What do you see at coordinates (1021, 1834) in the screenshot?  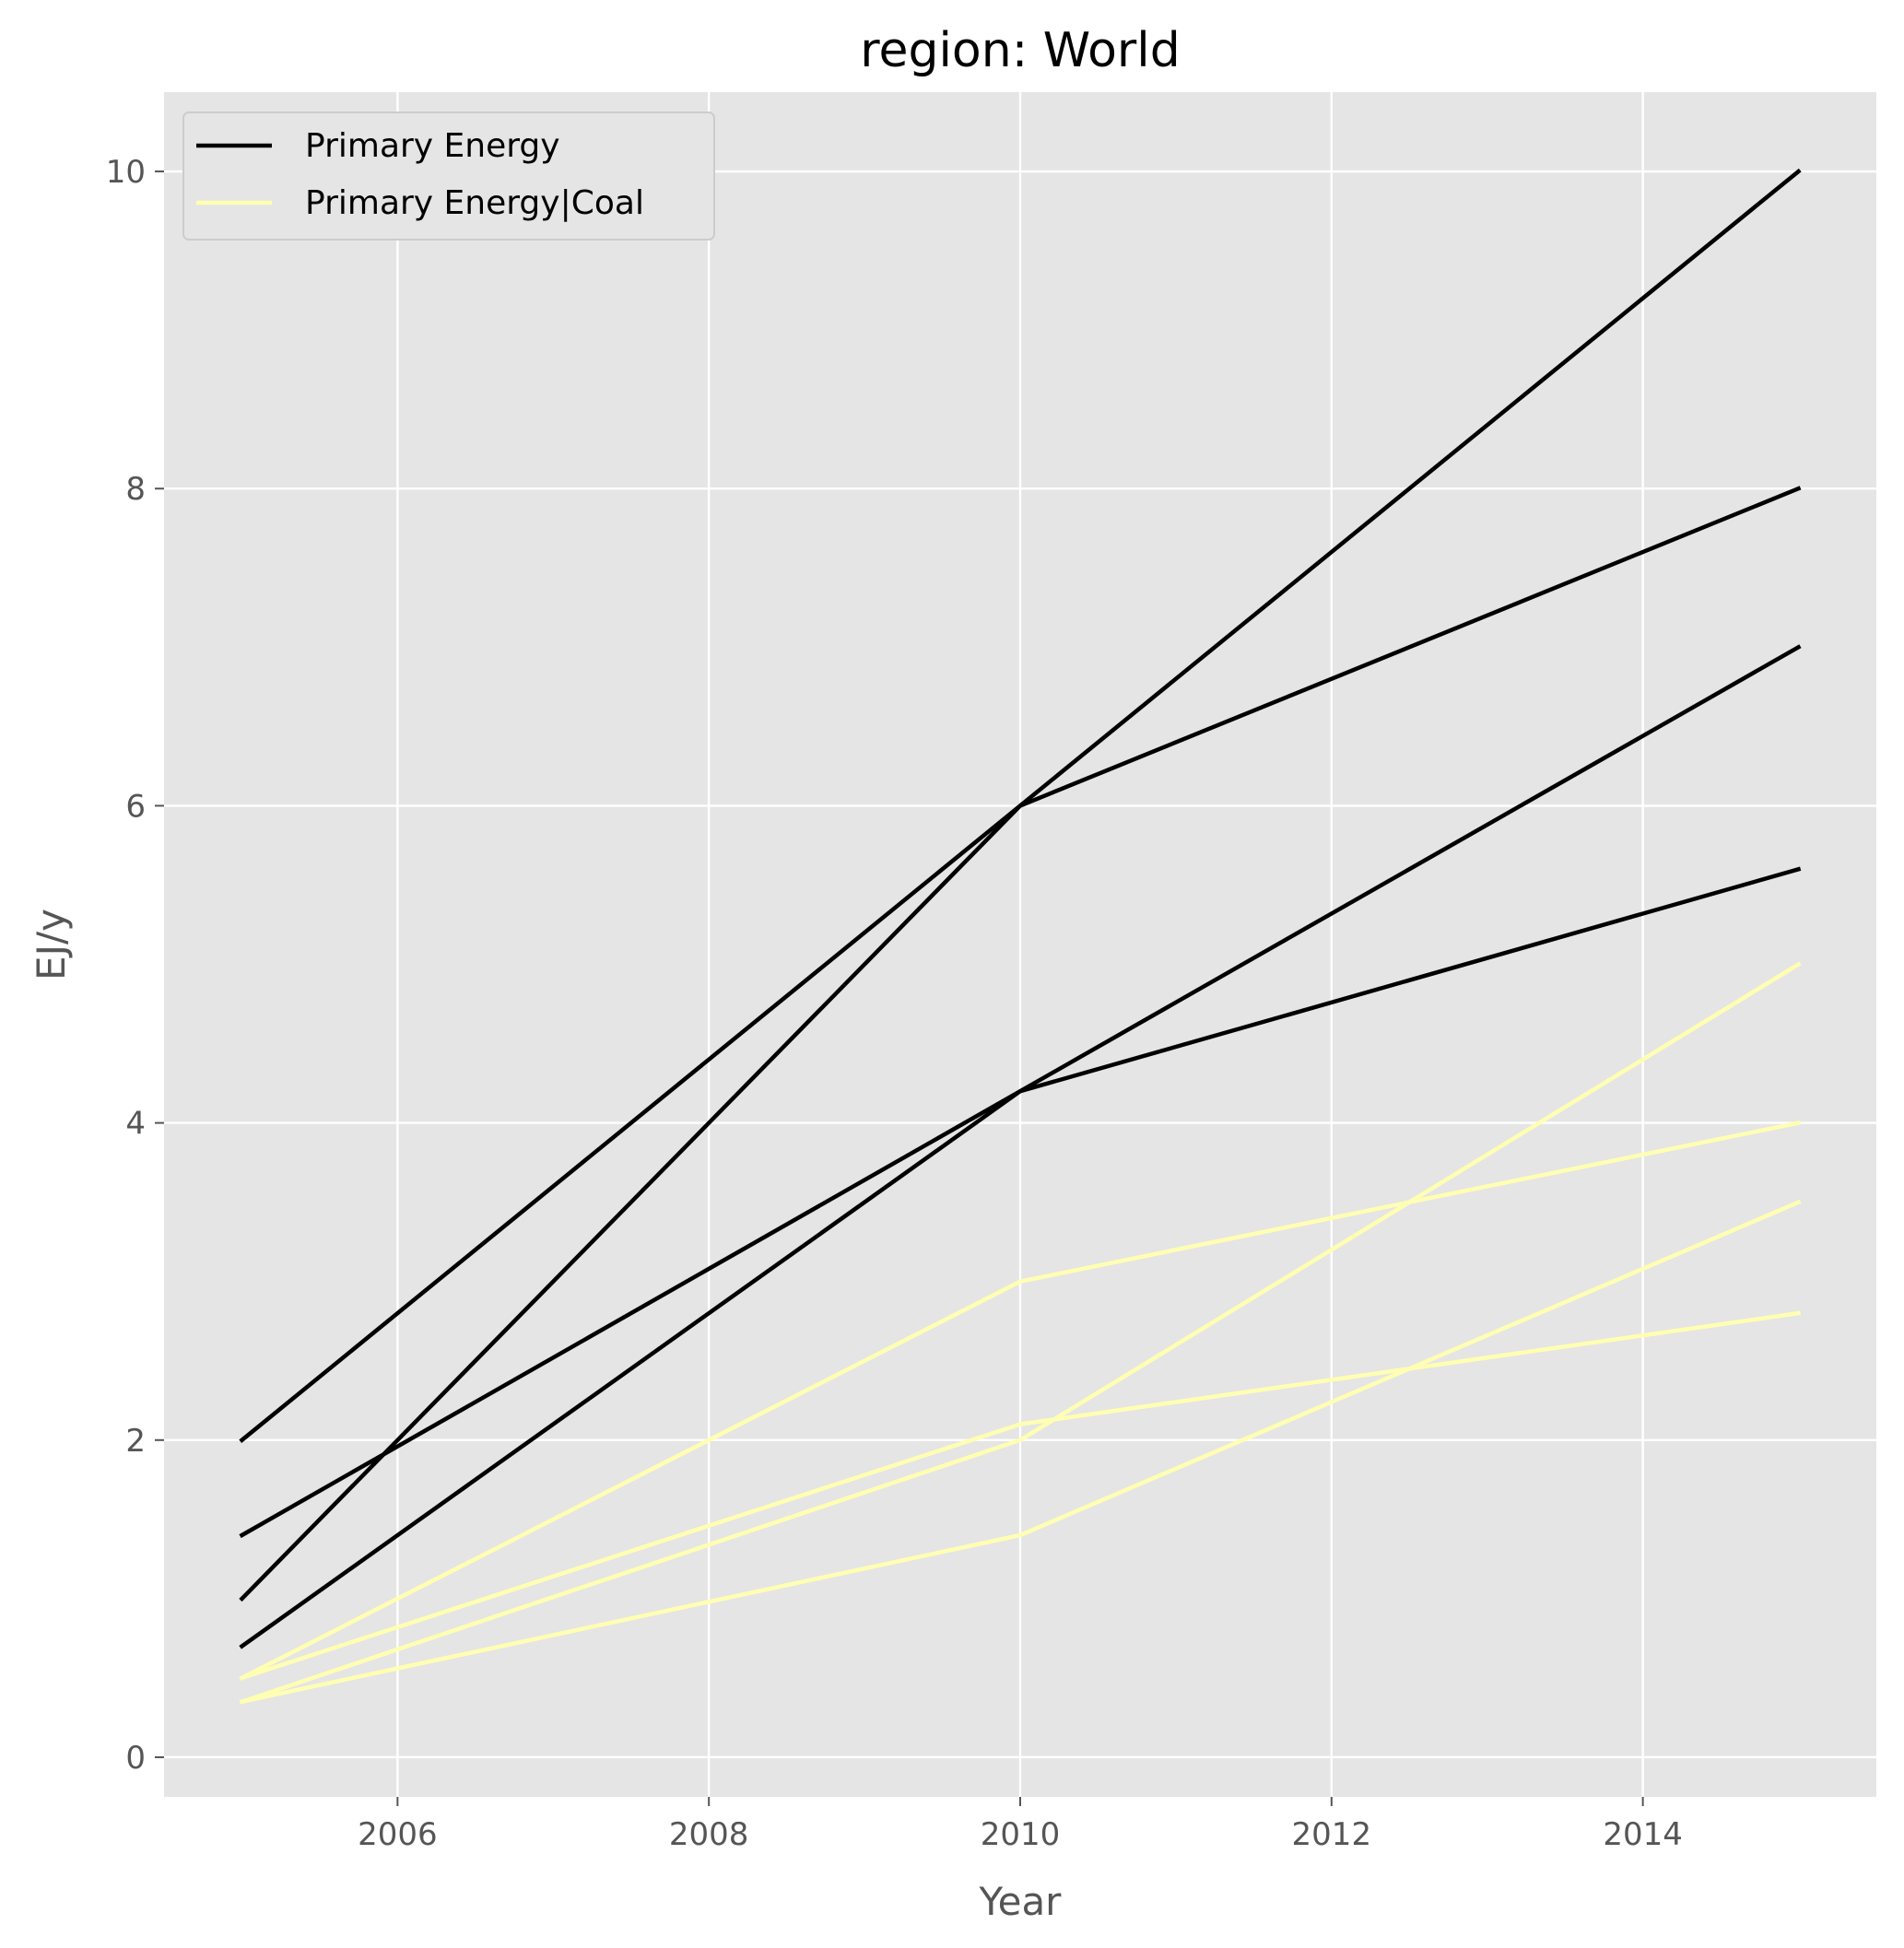 I see `x-tick-label: 2010` at bounding box center [1021, 1834].